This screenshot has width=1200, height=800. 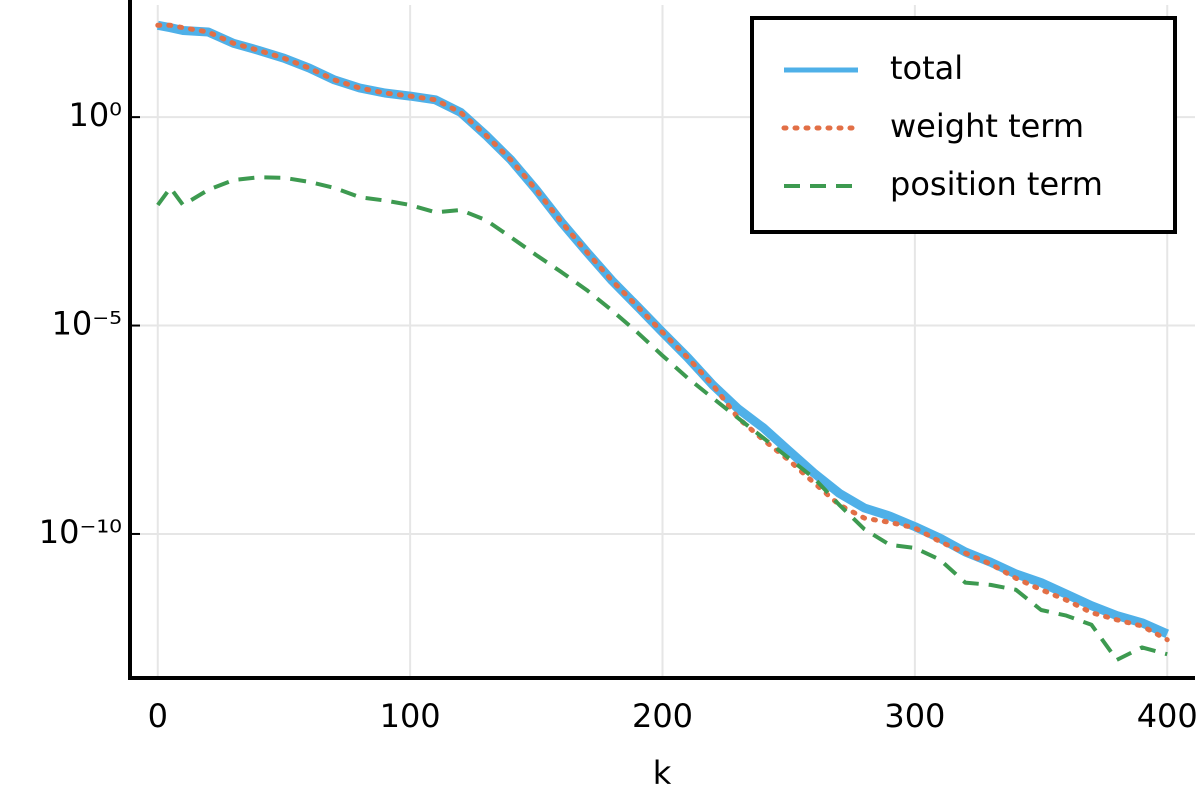 I want to click on legend: total weight term position term, so click(x=963, y=125).